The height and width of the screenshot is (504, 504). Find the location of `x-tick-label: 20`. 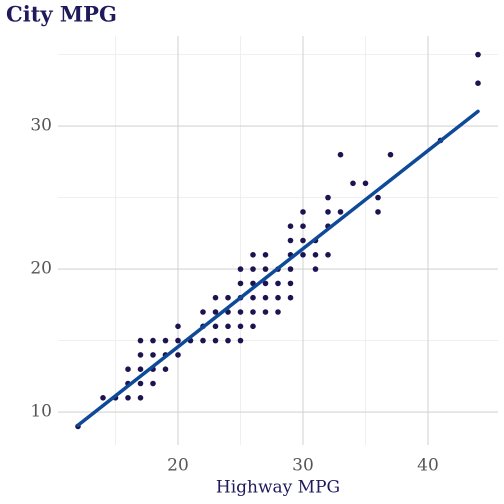

x-tick-label: 20 is located at coordinates (178, 466).